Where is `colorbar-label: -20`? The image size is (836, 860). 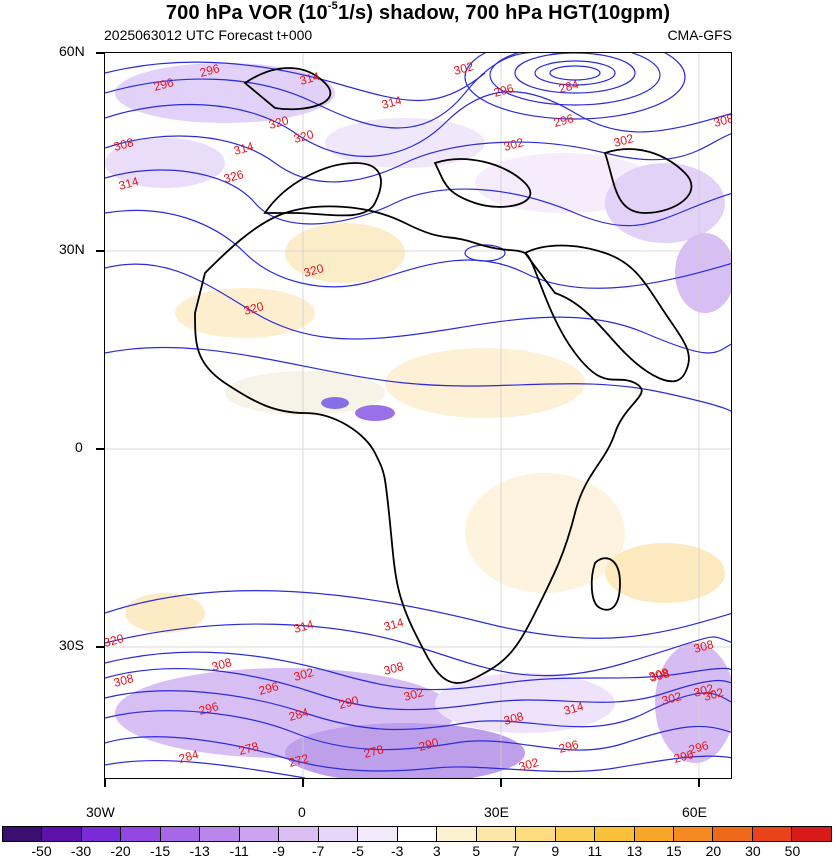 colorbar-label: -20 is located at coordinates (120, 851).